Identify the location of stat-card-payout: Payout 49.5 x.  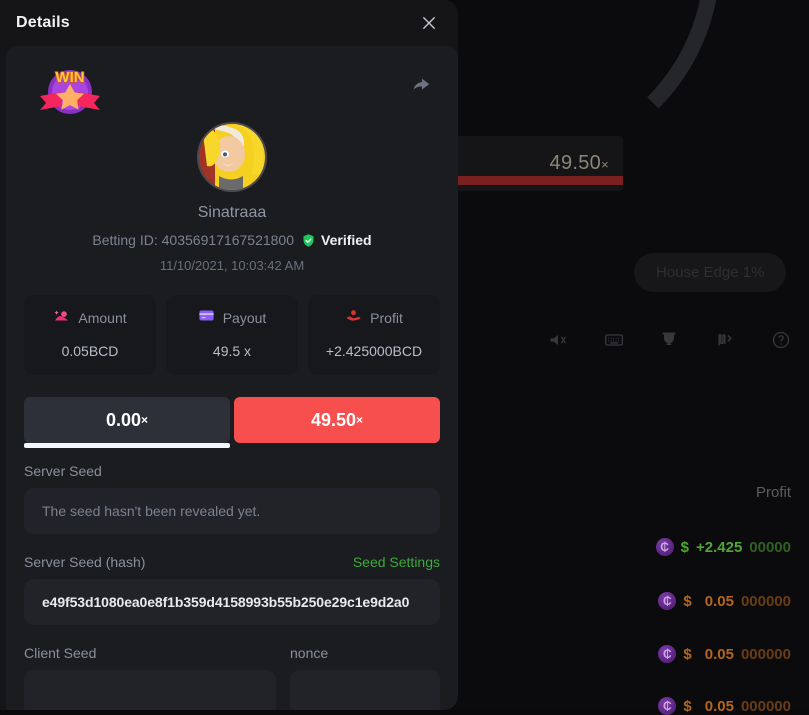
(232, 335).